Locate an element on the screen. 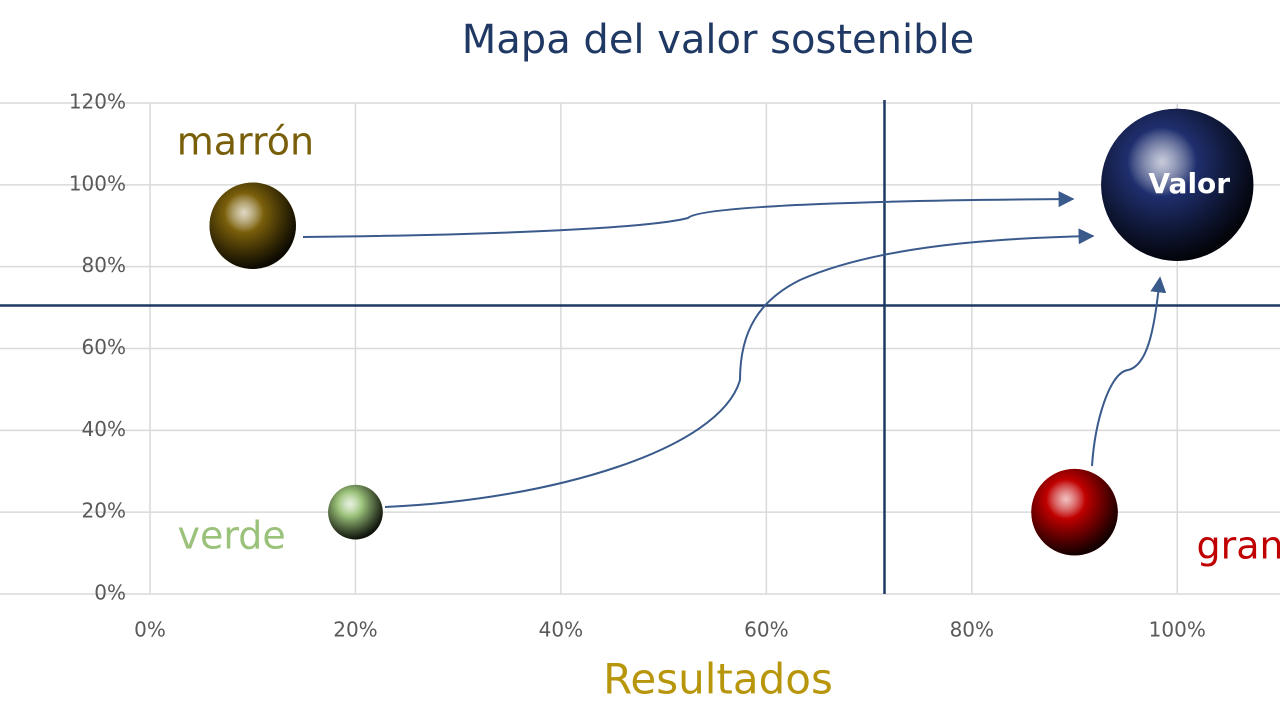 This screenshot has height=720, width=1280. x-tick-label: 40% is located at coordinates (561, 630).